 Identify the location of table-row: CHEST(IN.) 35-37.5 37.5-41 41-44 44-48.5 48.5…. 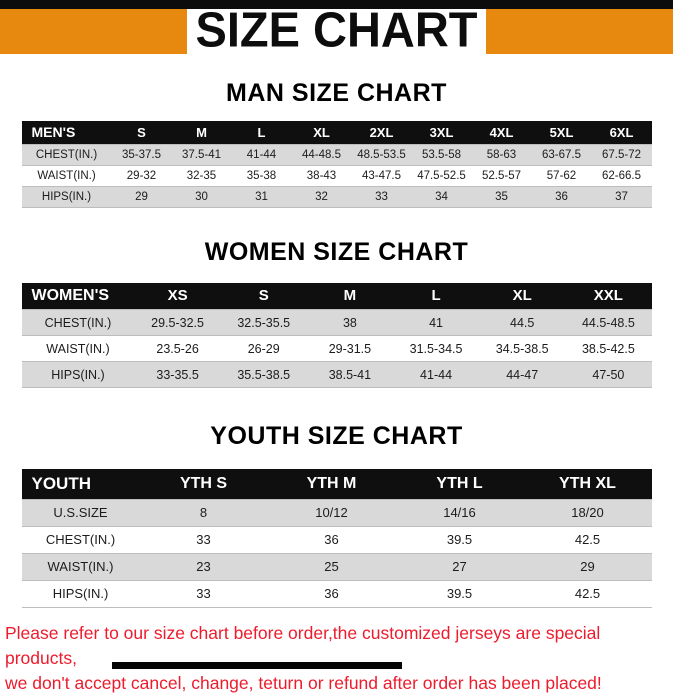
(336, 154).